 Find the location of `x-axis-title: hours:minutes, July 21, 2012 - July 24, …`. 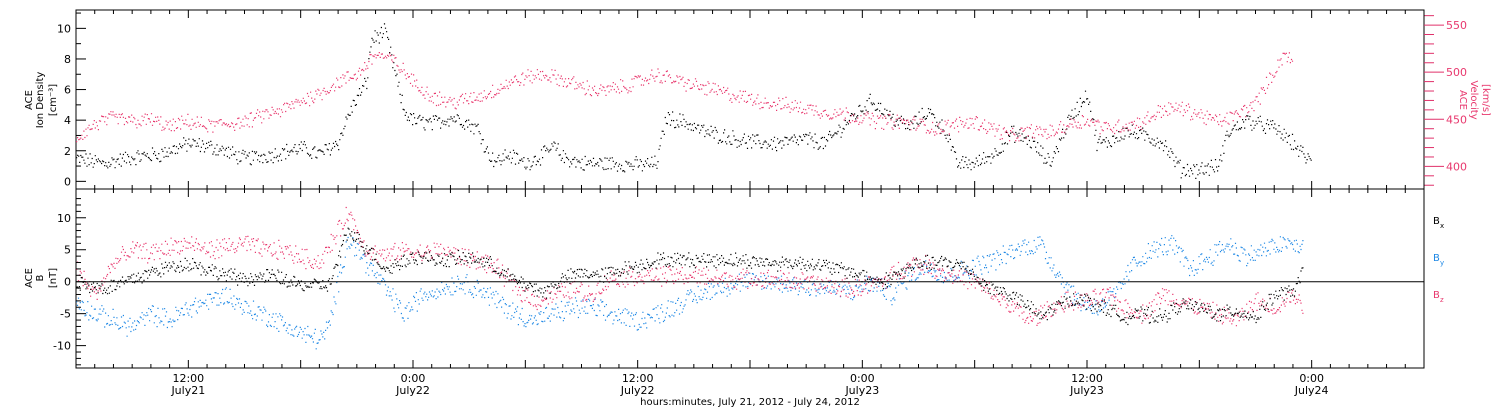

x-axis-title: hours:minutes, July 21, 2012 - July 24, … is located at coordinates (750, 402).